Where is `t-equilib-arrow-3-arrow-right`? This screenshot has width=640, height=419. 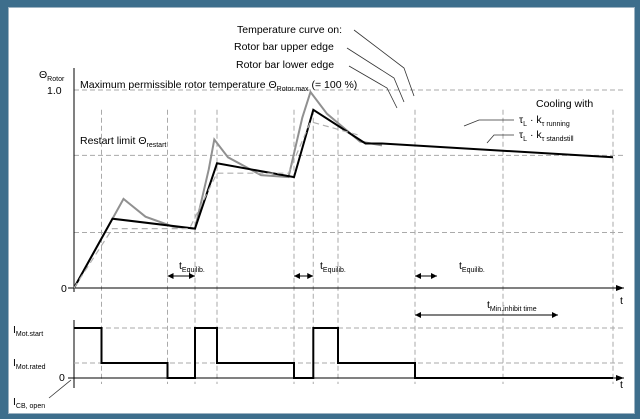 t-equilib-arrow-3-arrow-right is located at coordinates (434, 276).